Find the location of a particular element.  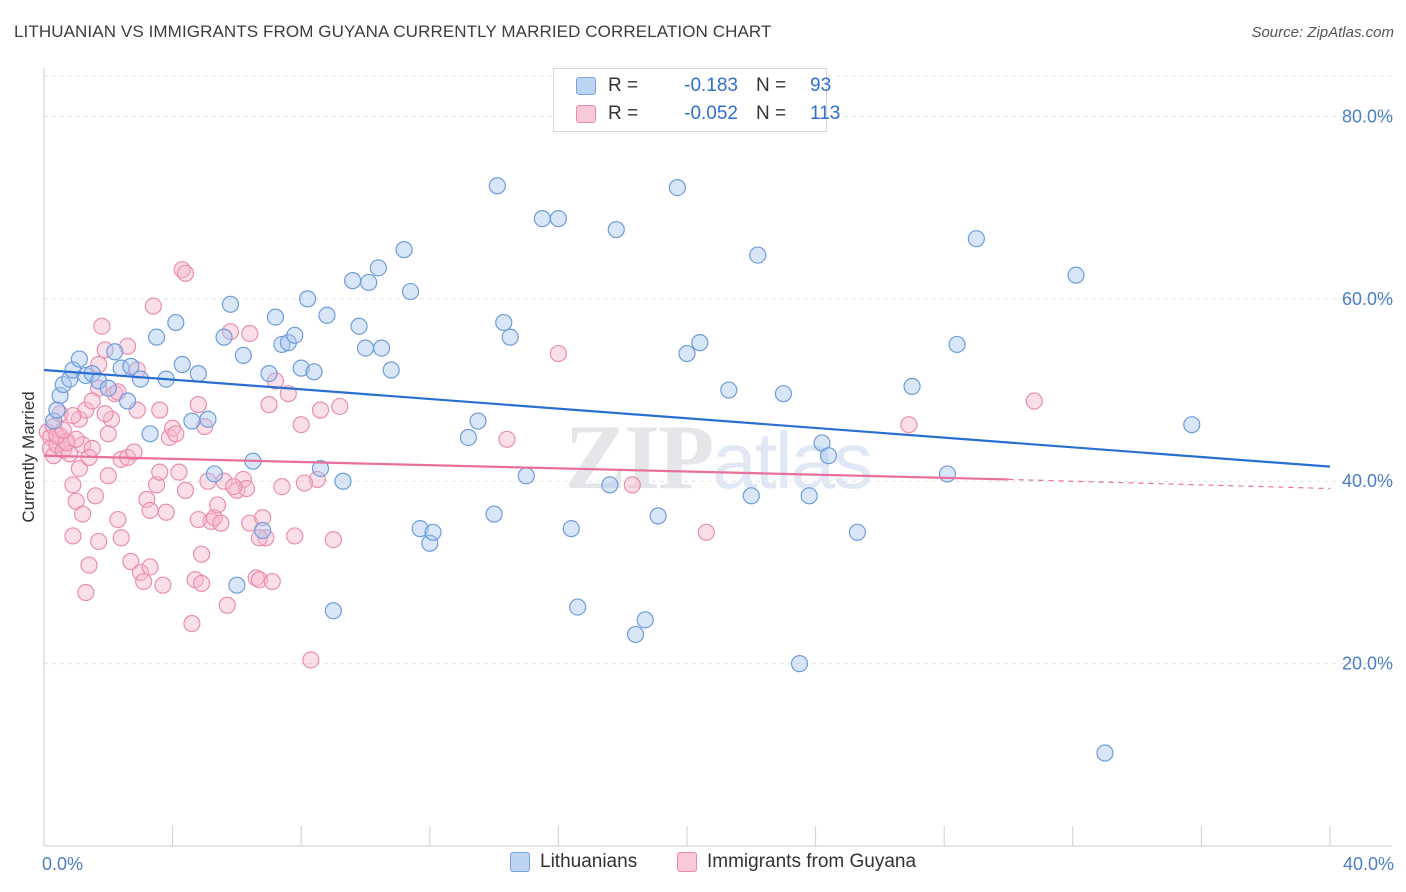

legend-item-lithuanians: Lithuanians is located at coordinates (573, 862).